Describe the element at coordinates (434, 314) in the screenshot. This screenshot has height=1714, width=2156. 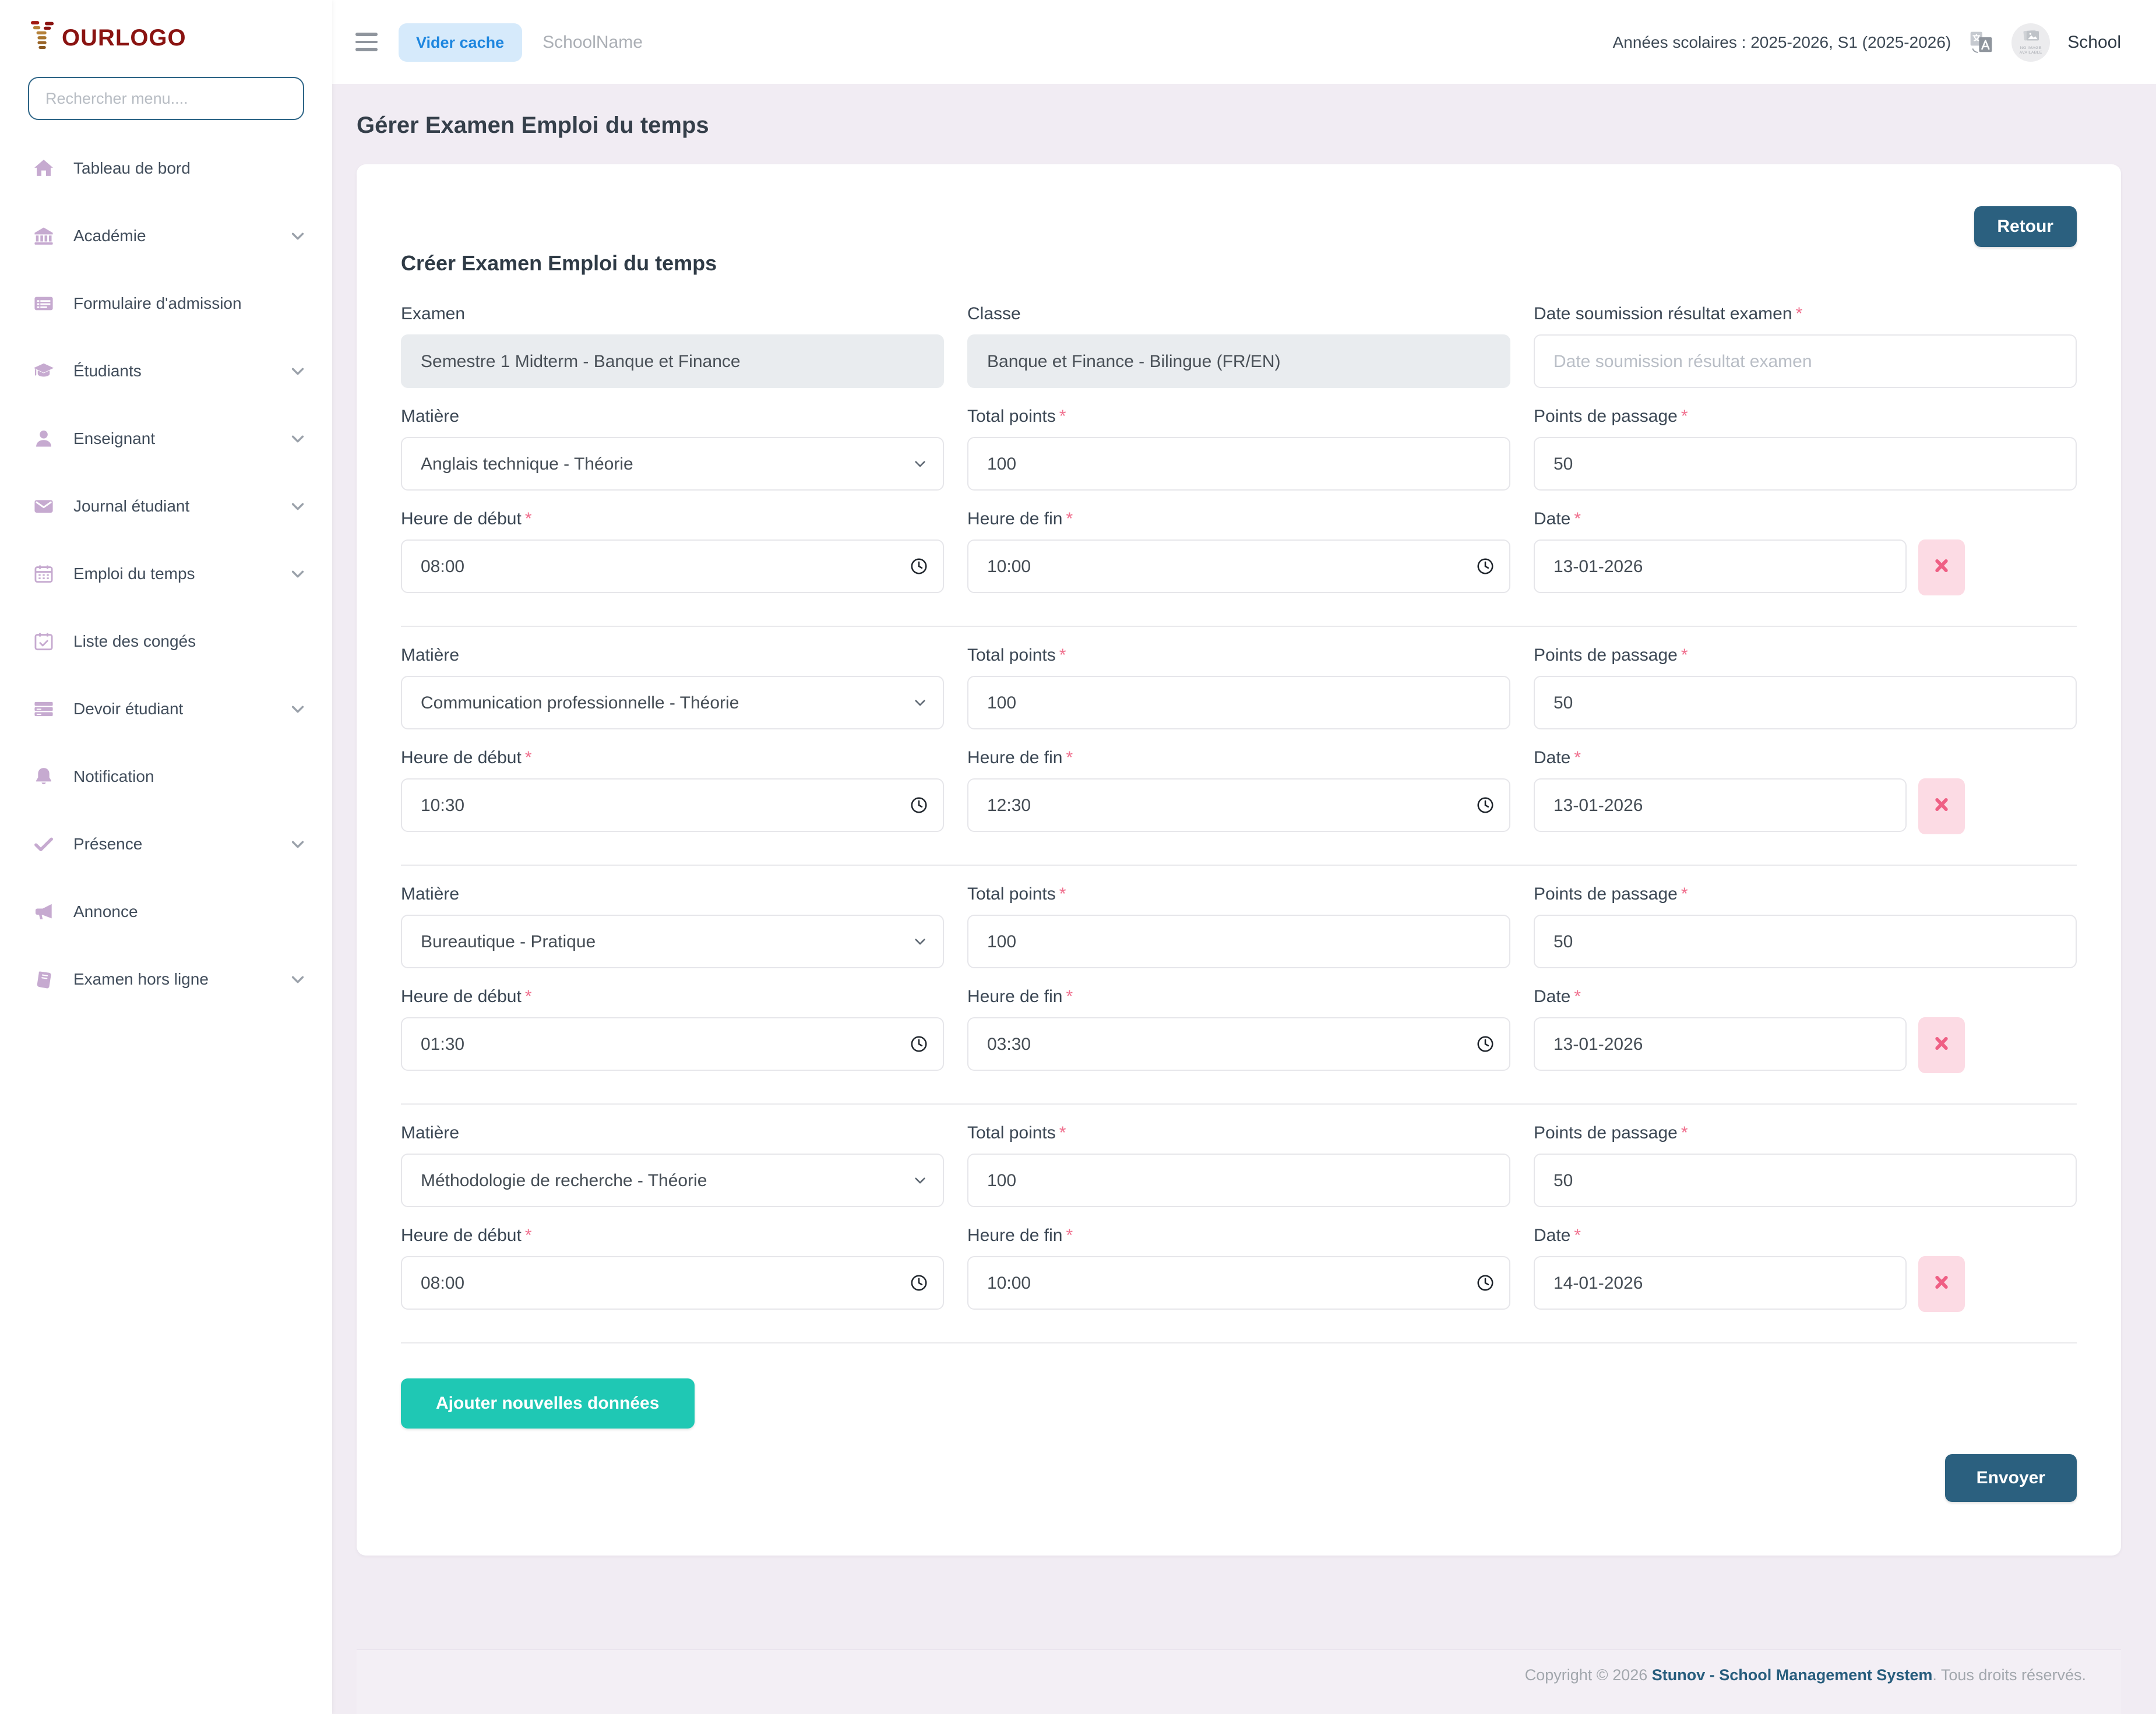
I see `exam-label: Examen` at that location.